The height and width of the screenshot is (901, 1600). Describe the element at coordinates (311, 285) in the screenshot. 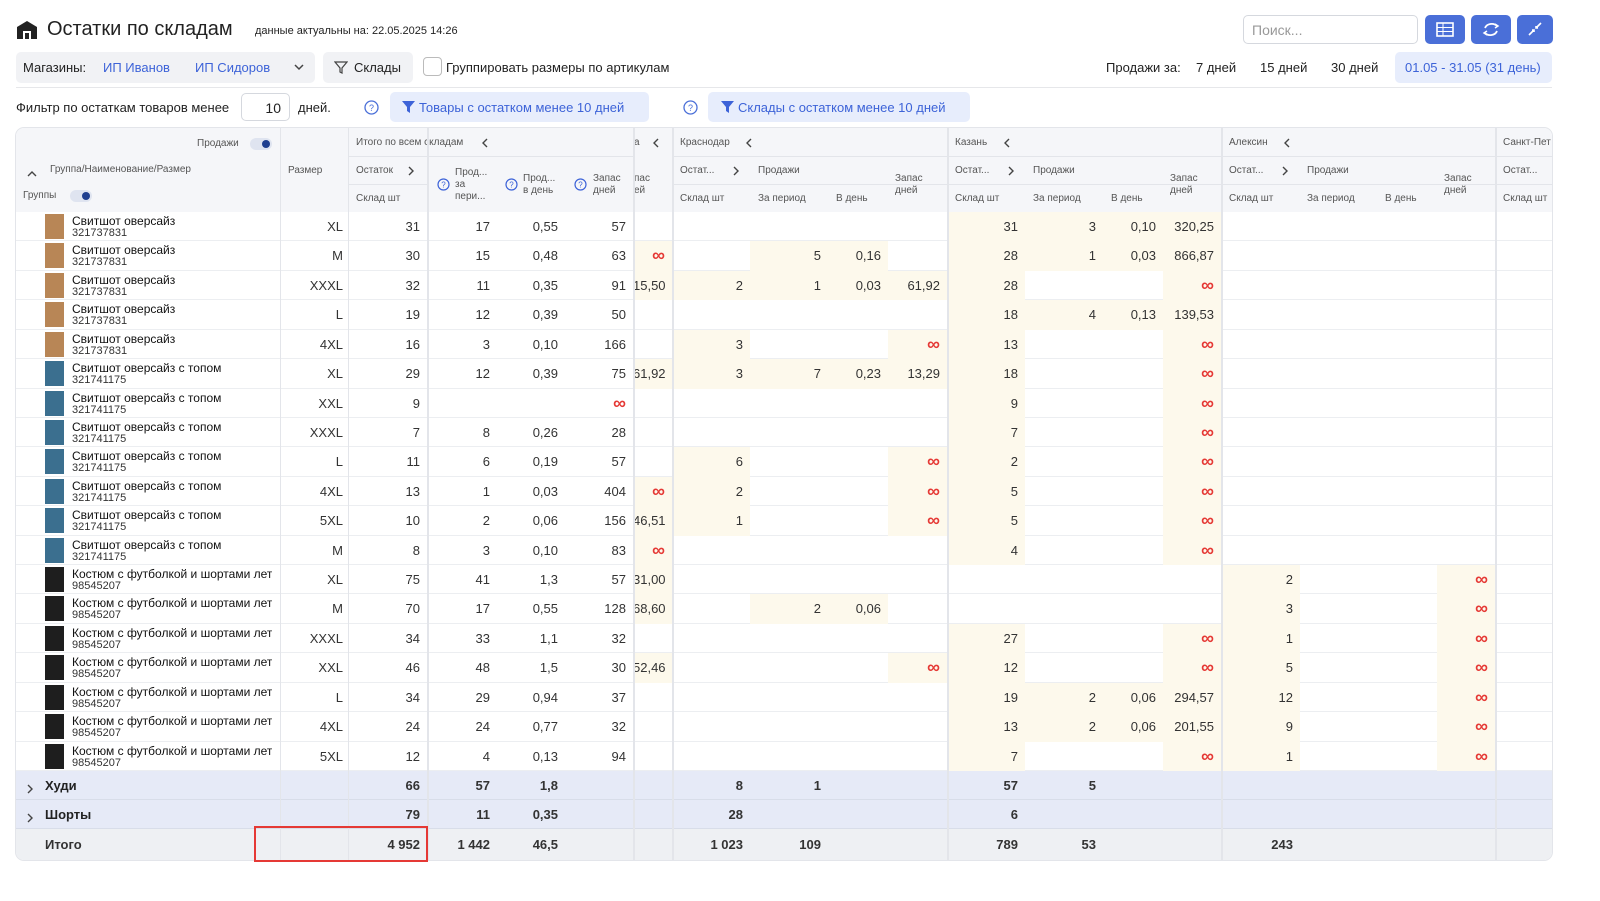

I see `size: XXXL` at that location.